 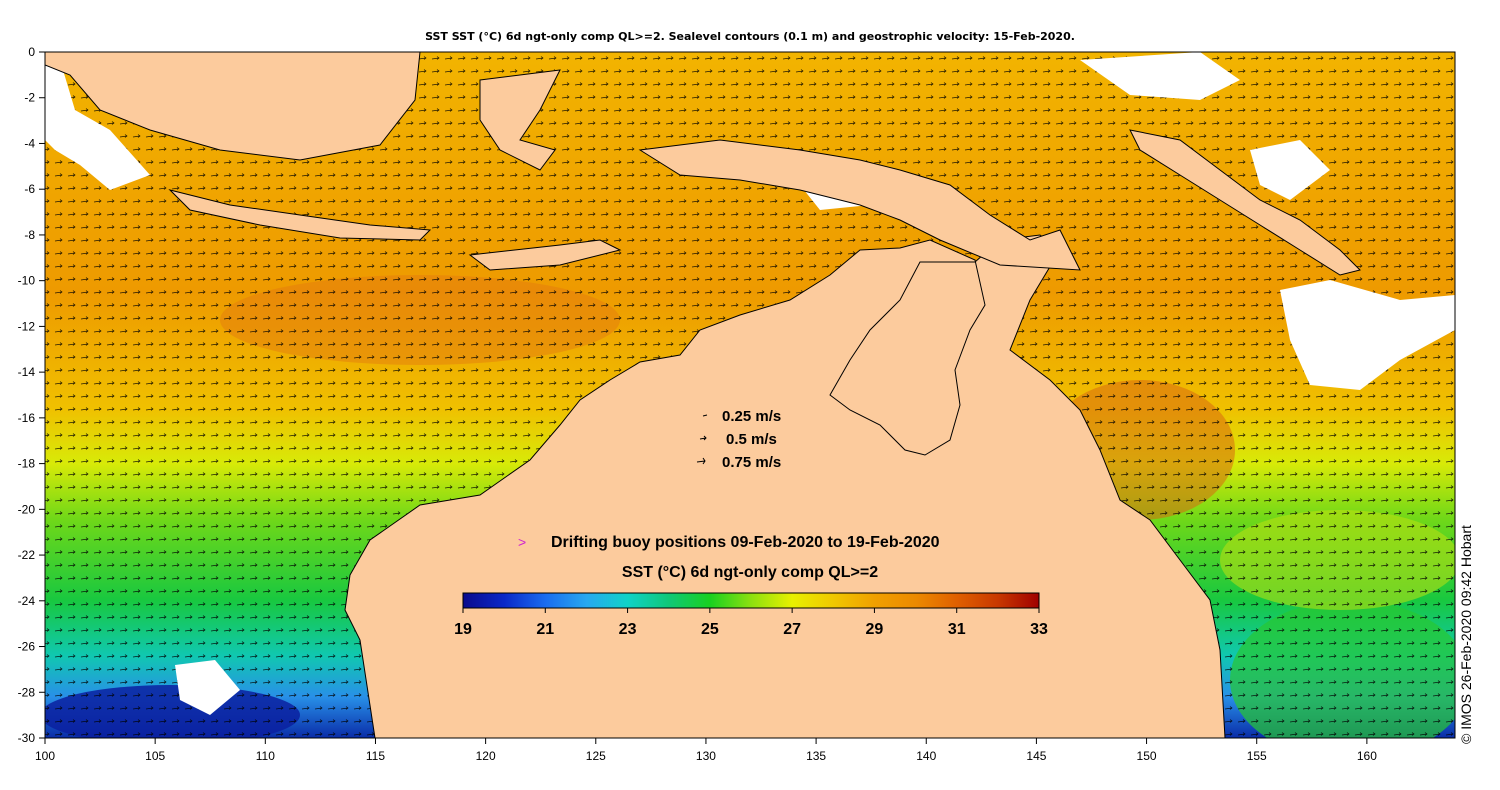 What do you see at coordinates (750, 572) in the screenshot?
I see `colorbar-title: SST (°C) 6d ngt-only comp QL>=2` at bounding box center [750, 572].